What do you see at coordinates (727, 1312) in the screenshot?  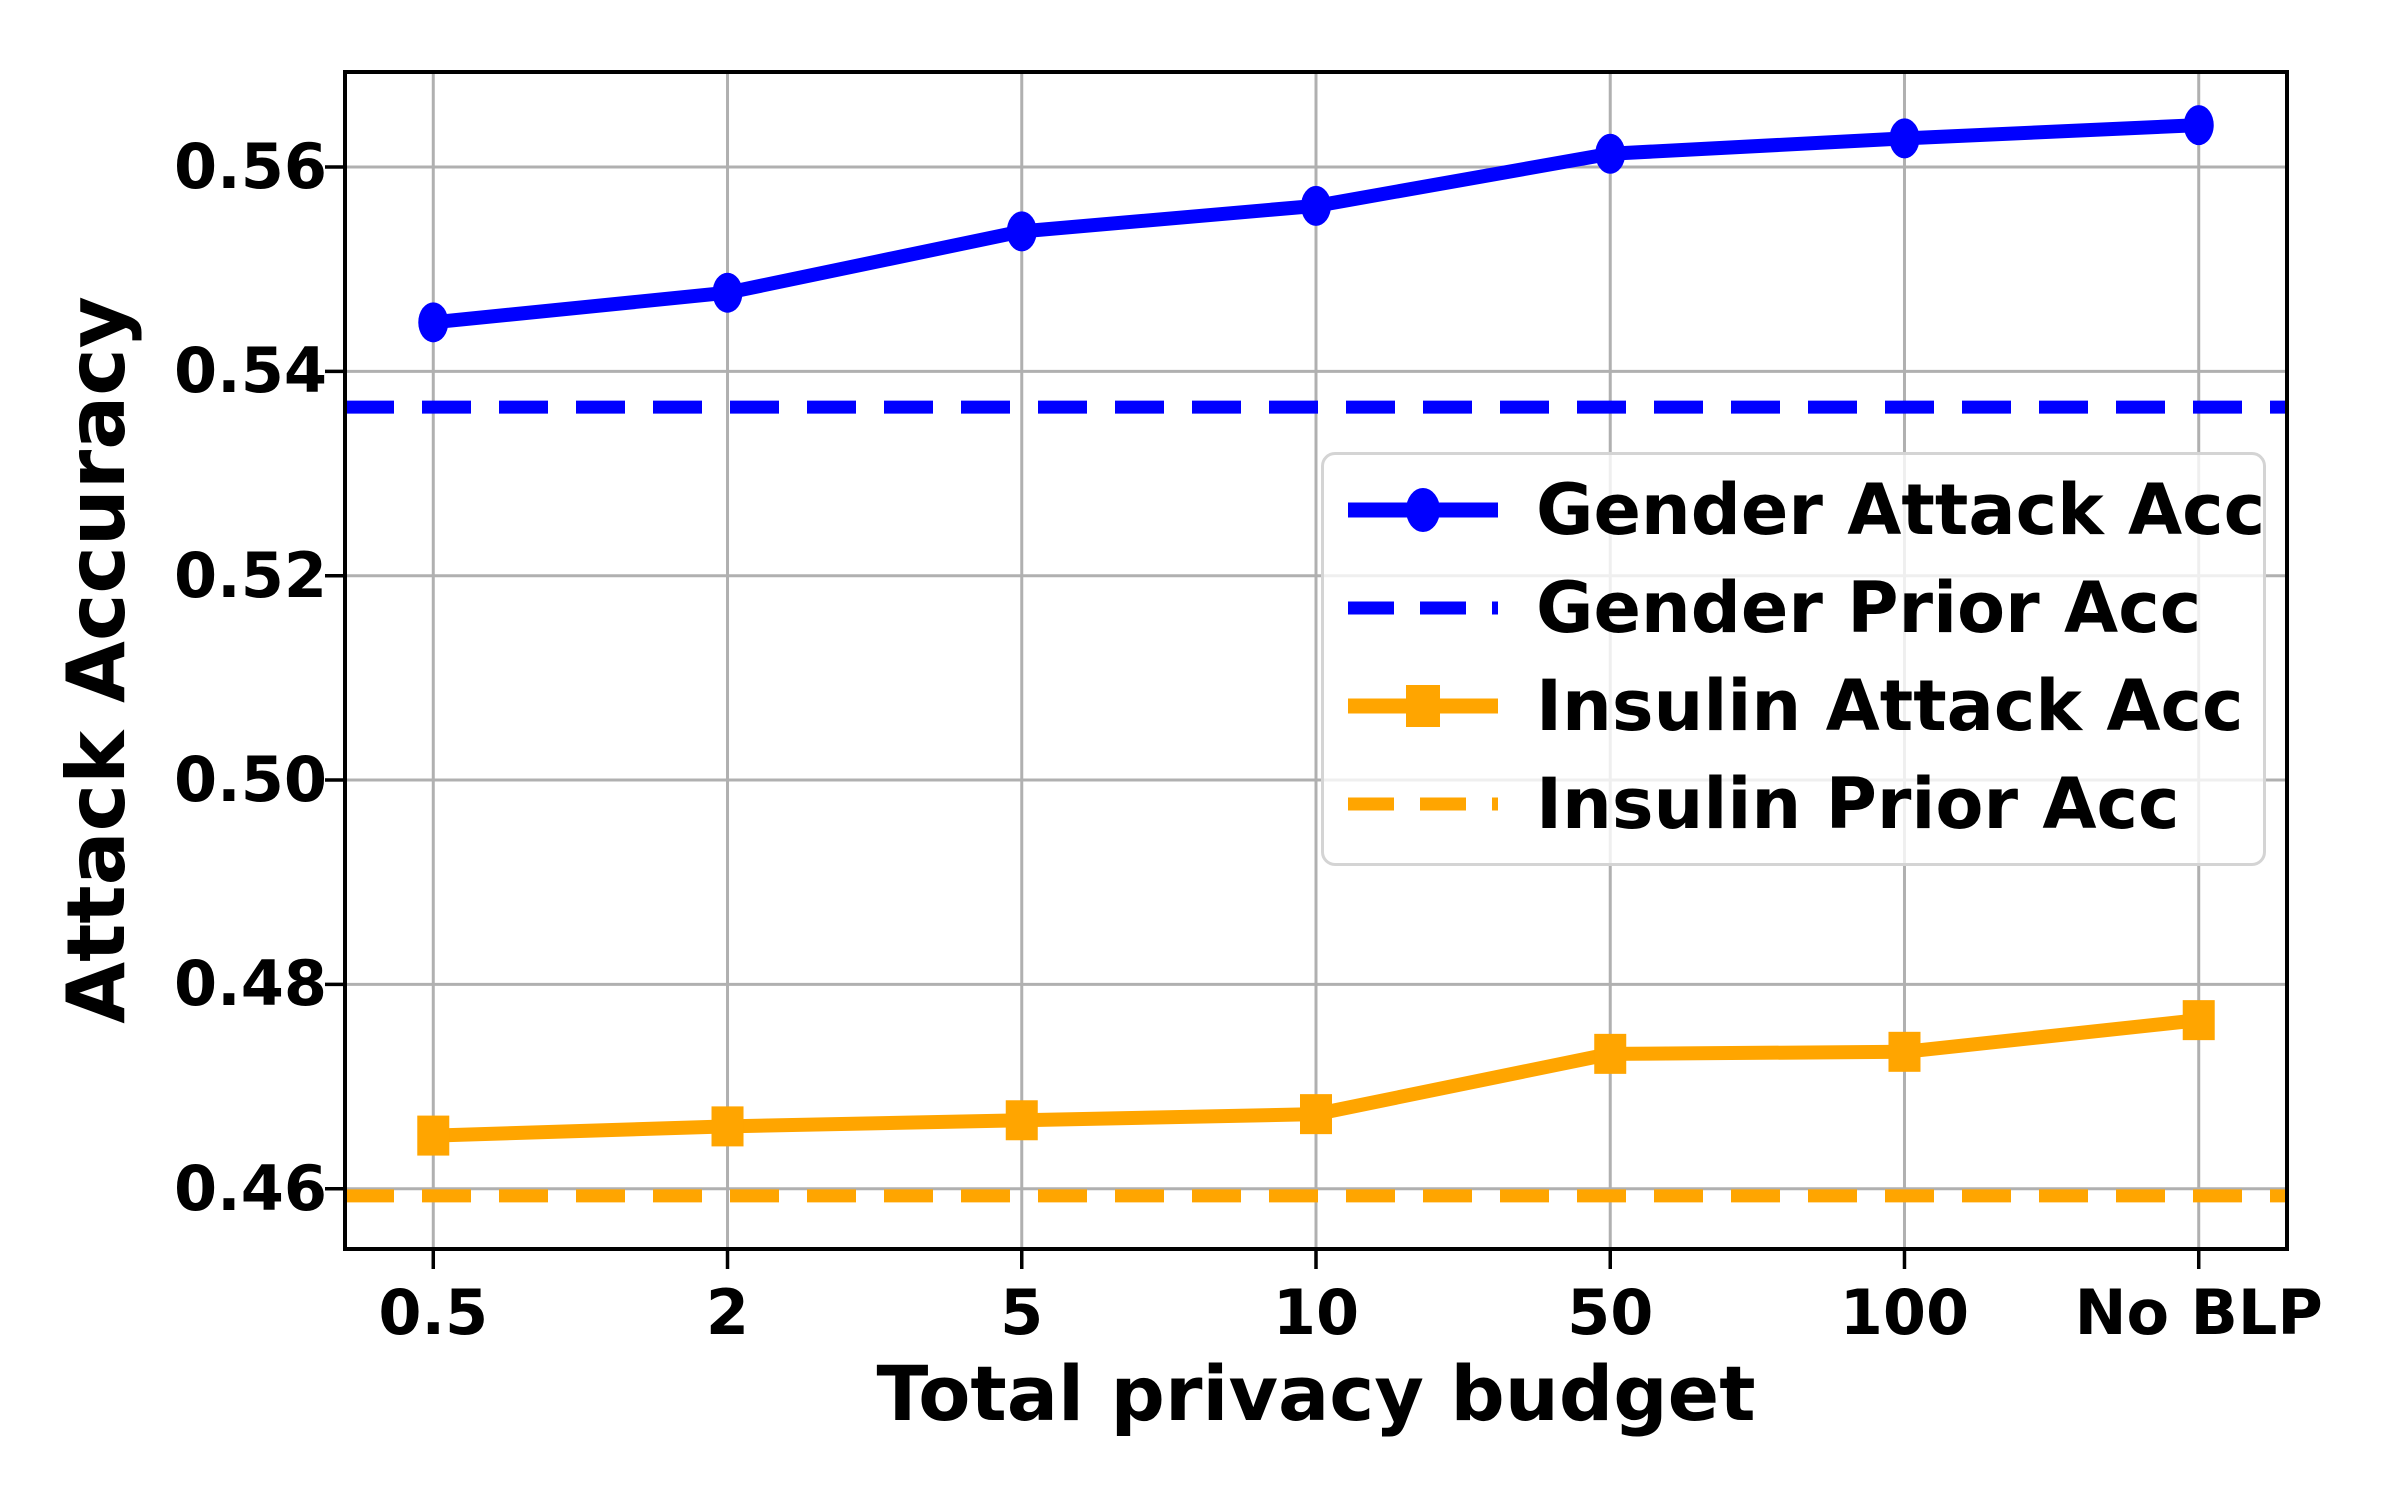 I see `x-tick-label: 2` at bounding box center [727, 1312].